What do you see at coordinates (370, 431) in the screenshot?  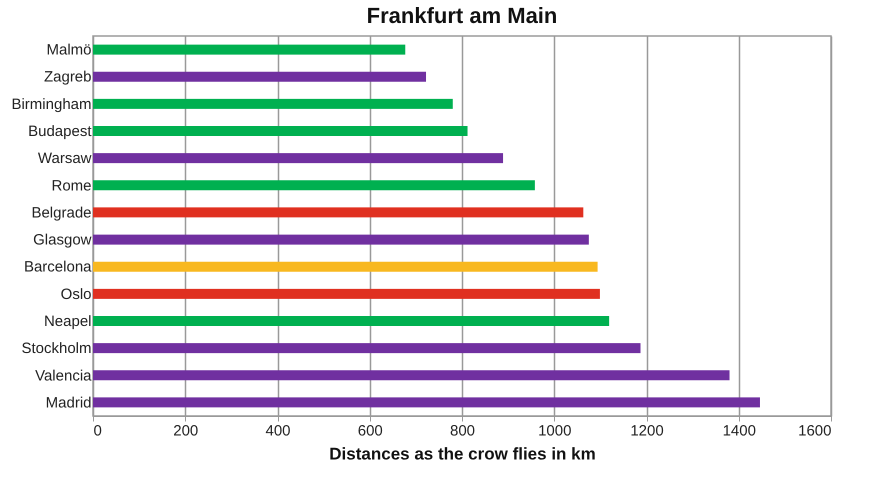 I see `x-tick-label: 600` at bounding box center [370, 431].